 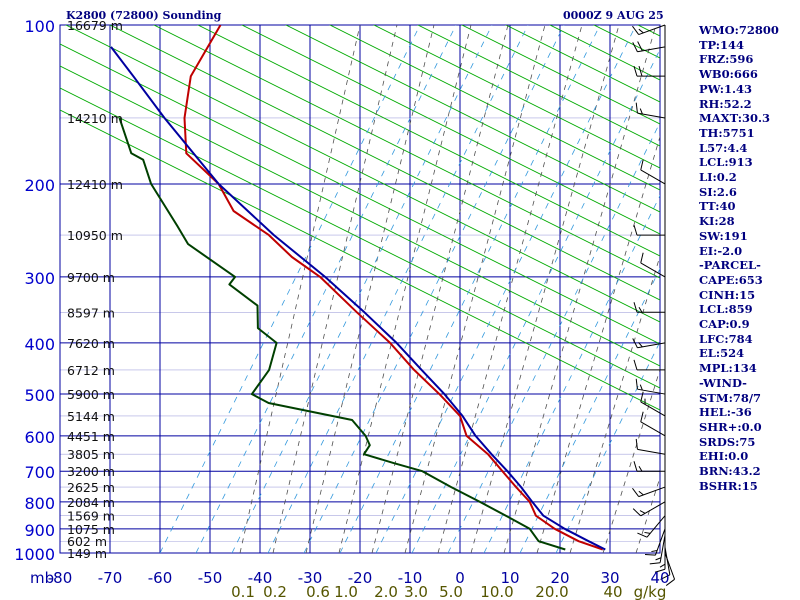 I want to click on index-item: LCL:913, so click(x=739, y=162).